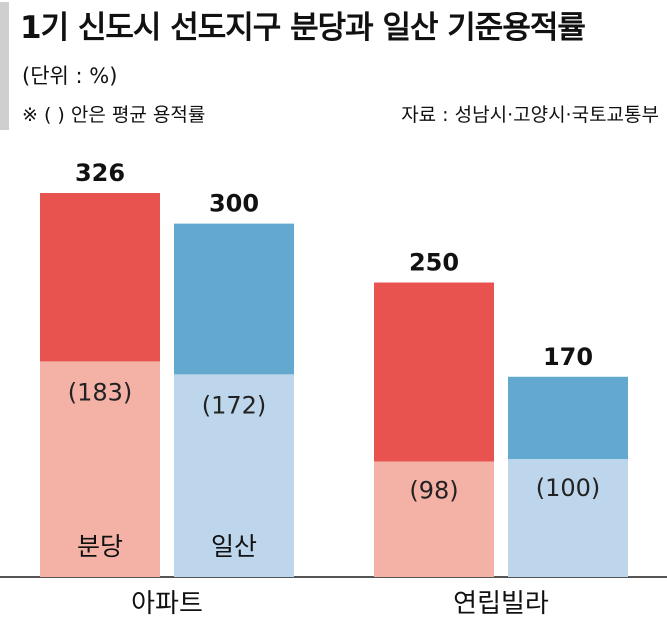 The width and height of the screenshot is (667, 626). Describe the element at coordinates (100, 392) in the screenshot. I see `average-label: (183)` at that location.